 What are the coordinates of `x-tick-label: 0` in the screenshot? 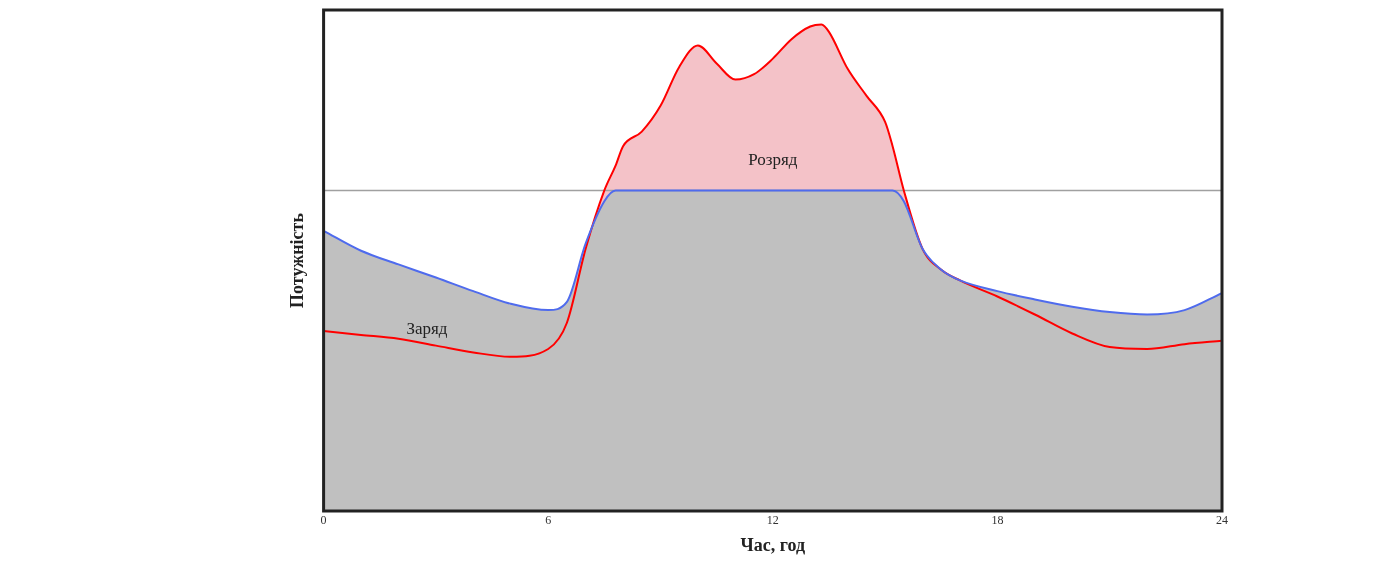 It's located at (323, 520).